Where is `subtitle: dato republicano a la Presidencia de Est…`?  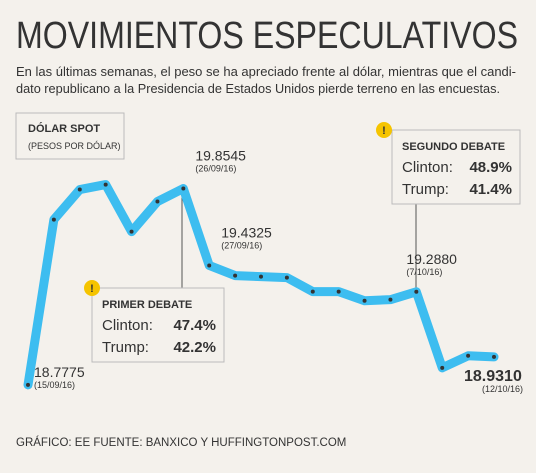
subtitle: dato republicano a la Presidencia de Est… is located at coordinates (258, 89).